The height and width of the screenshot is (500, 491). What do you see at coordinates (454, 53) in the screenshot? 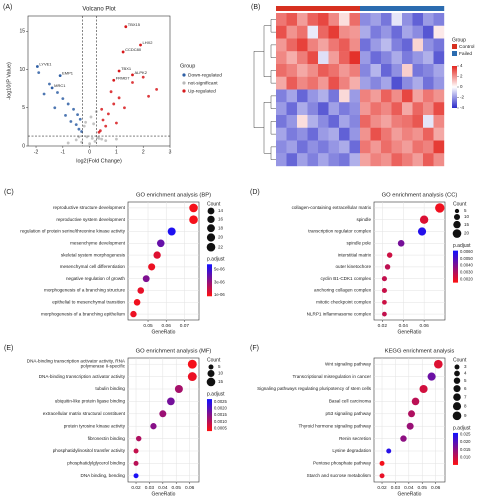
I see `legend-swatch` at bounding box center [454, 53].